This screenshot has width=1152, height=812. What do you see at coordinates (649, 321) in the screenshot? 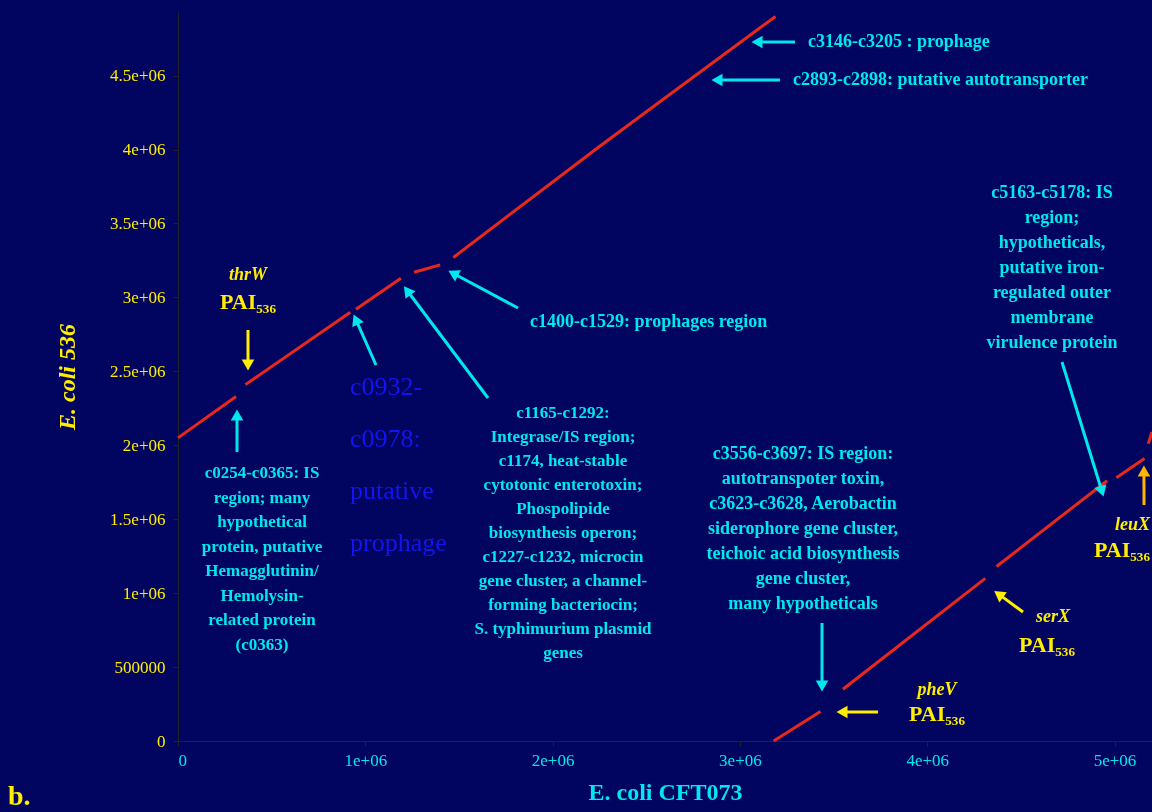
I see `annotation: c1400-c1529: prophages region` at bounding box center [649, 321].